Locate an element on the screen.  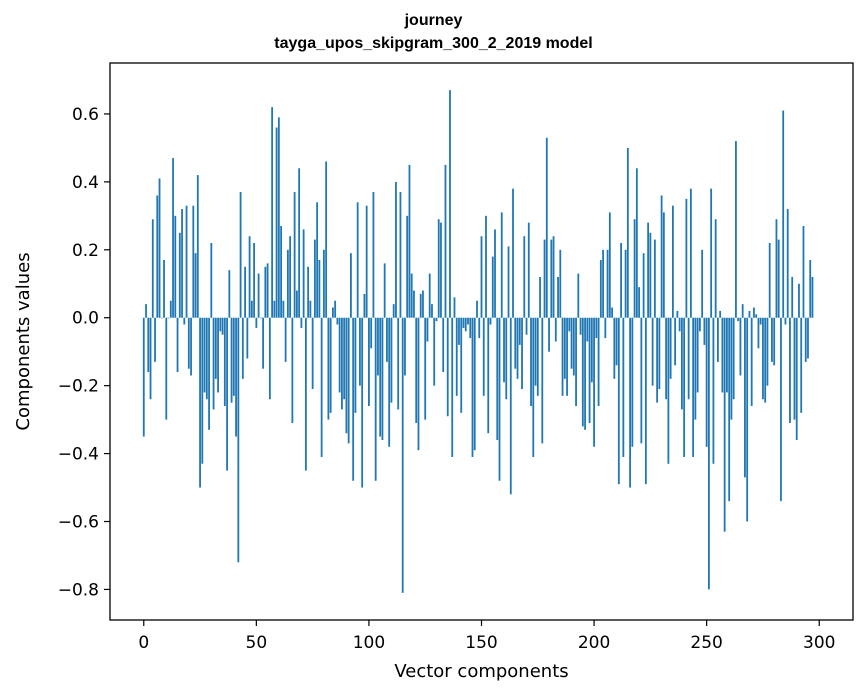
chart-title-line-2: tayga_upos_skipgram_300_2_2019 model is located at coordinates (433, 43).